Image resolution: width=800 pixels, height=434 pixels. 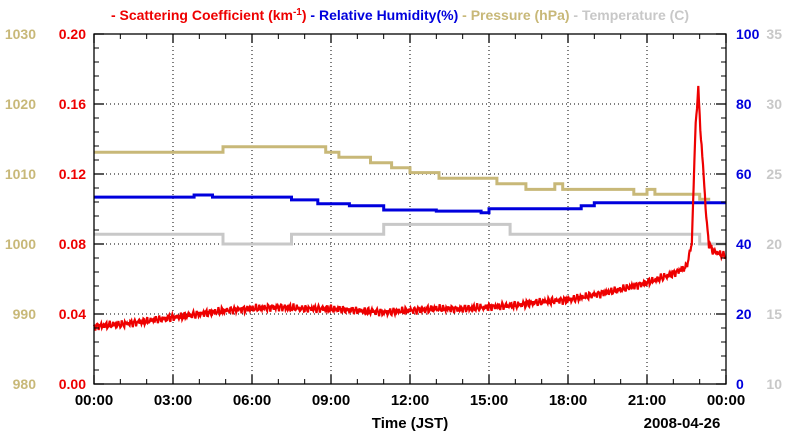 I want to click on temperature-tick-label: 30, so click(x=774, y=104).